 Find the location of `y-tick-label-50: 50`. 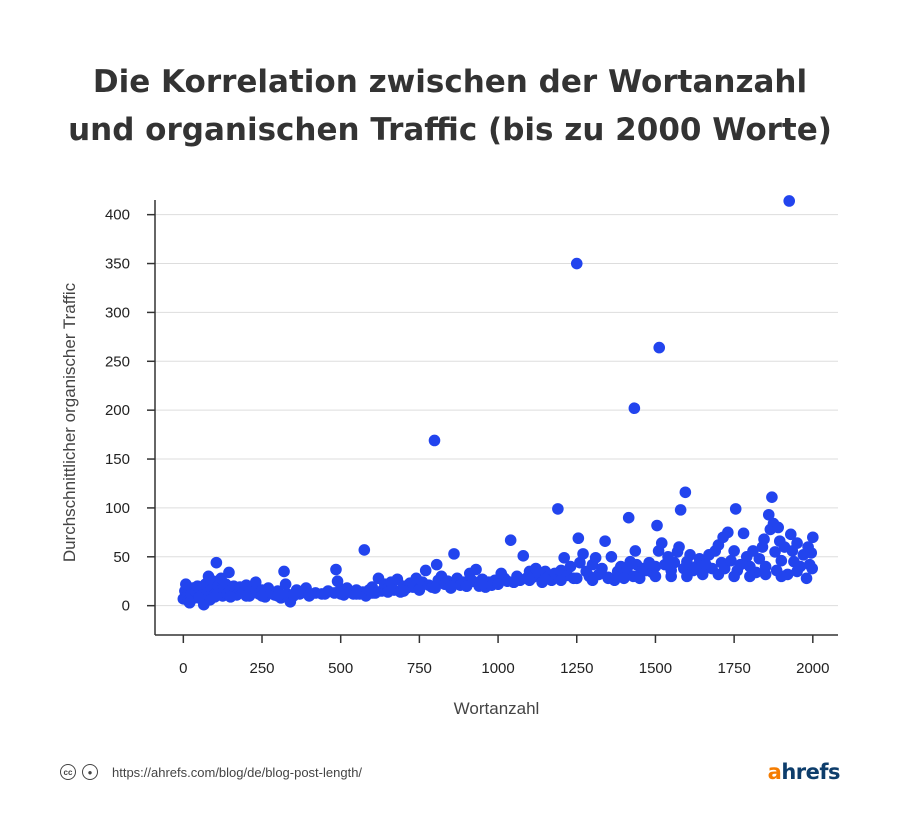

y-tick-label-50: 50 is located at coordinates (121, 557).